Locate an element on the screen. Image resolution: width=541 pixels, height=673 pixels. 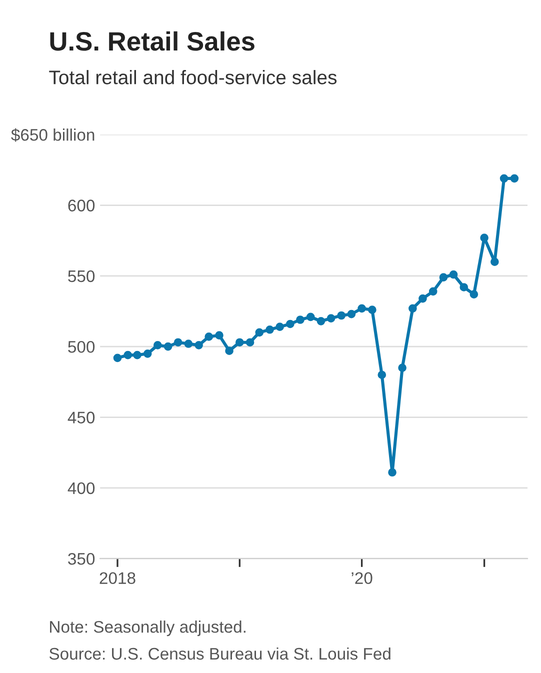
y-tick-label: 600 is located at coordinates (81, 206).